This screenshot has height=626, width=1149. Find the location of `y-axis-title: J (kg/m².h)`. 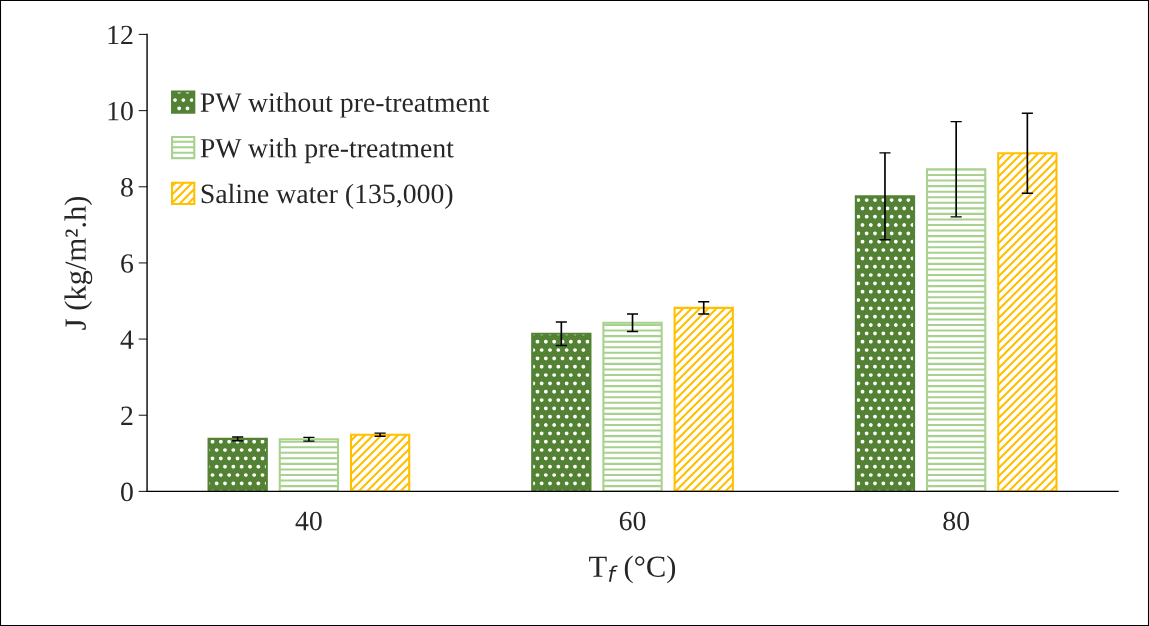

y-axis-title: J (kg/m².h) is located at coordinates (78, 263).